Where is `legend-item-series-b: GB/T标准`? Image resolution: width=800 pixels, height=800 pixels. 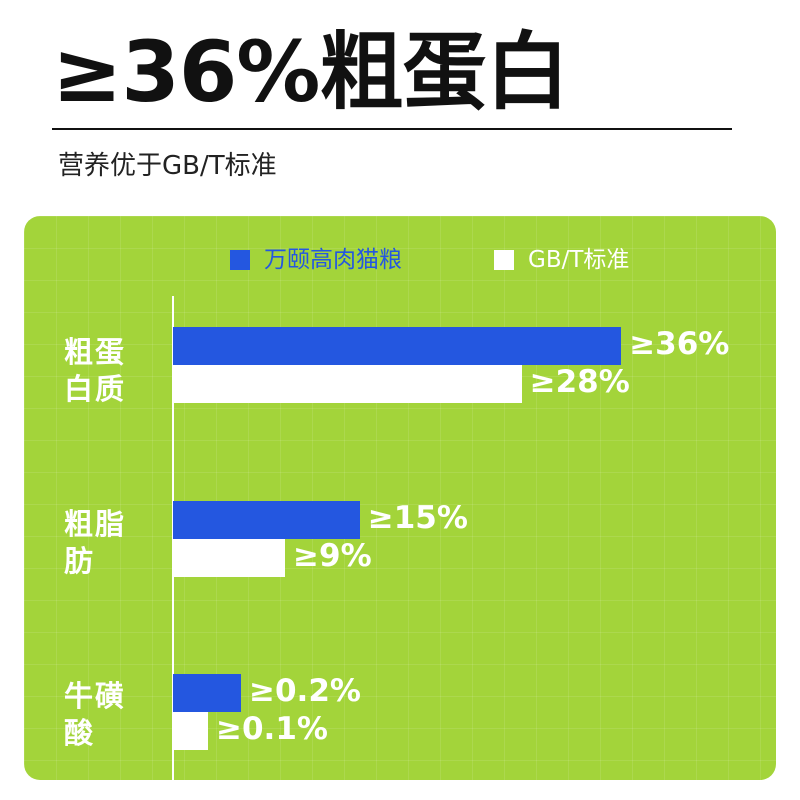 legend-item-series-b: GB/T标准 is located at coordinates (561, 260).